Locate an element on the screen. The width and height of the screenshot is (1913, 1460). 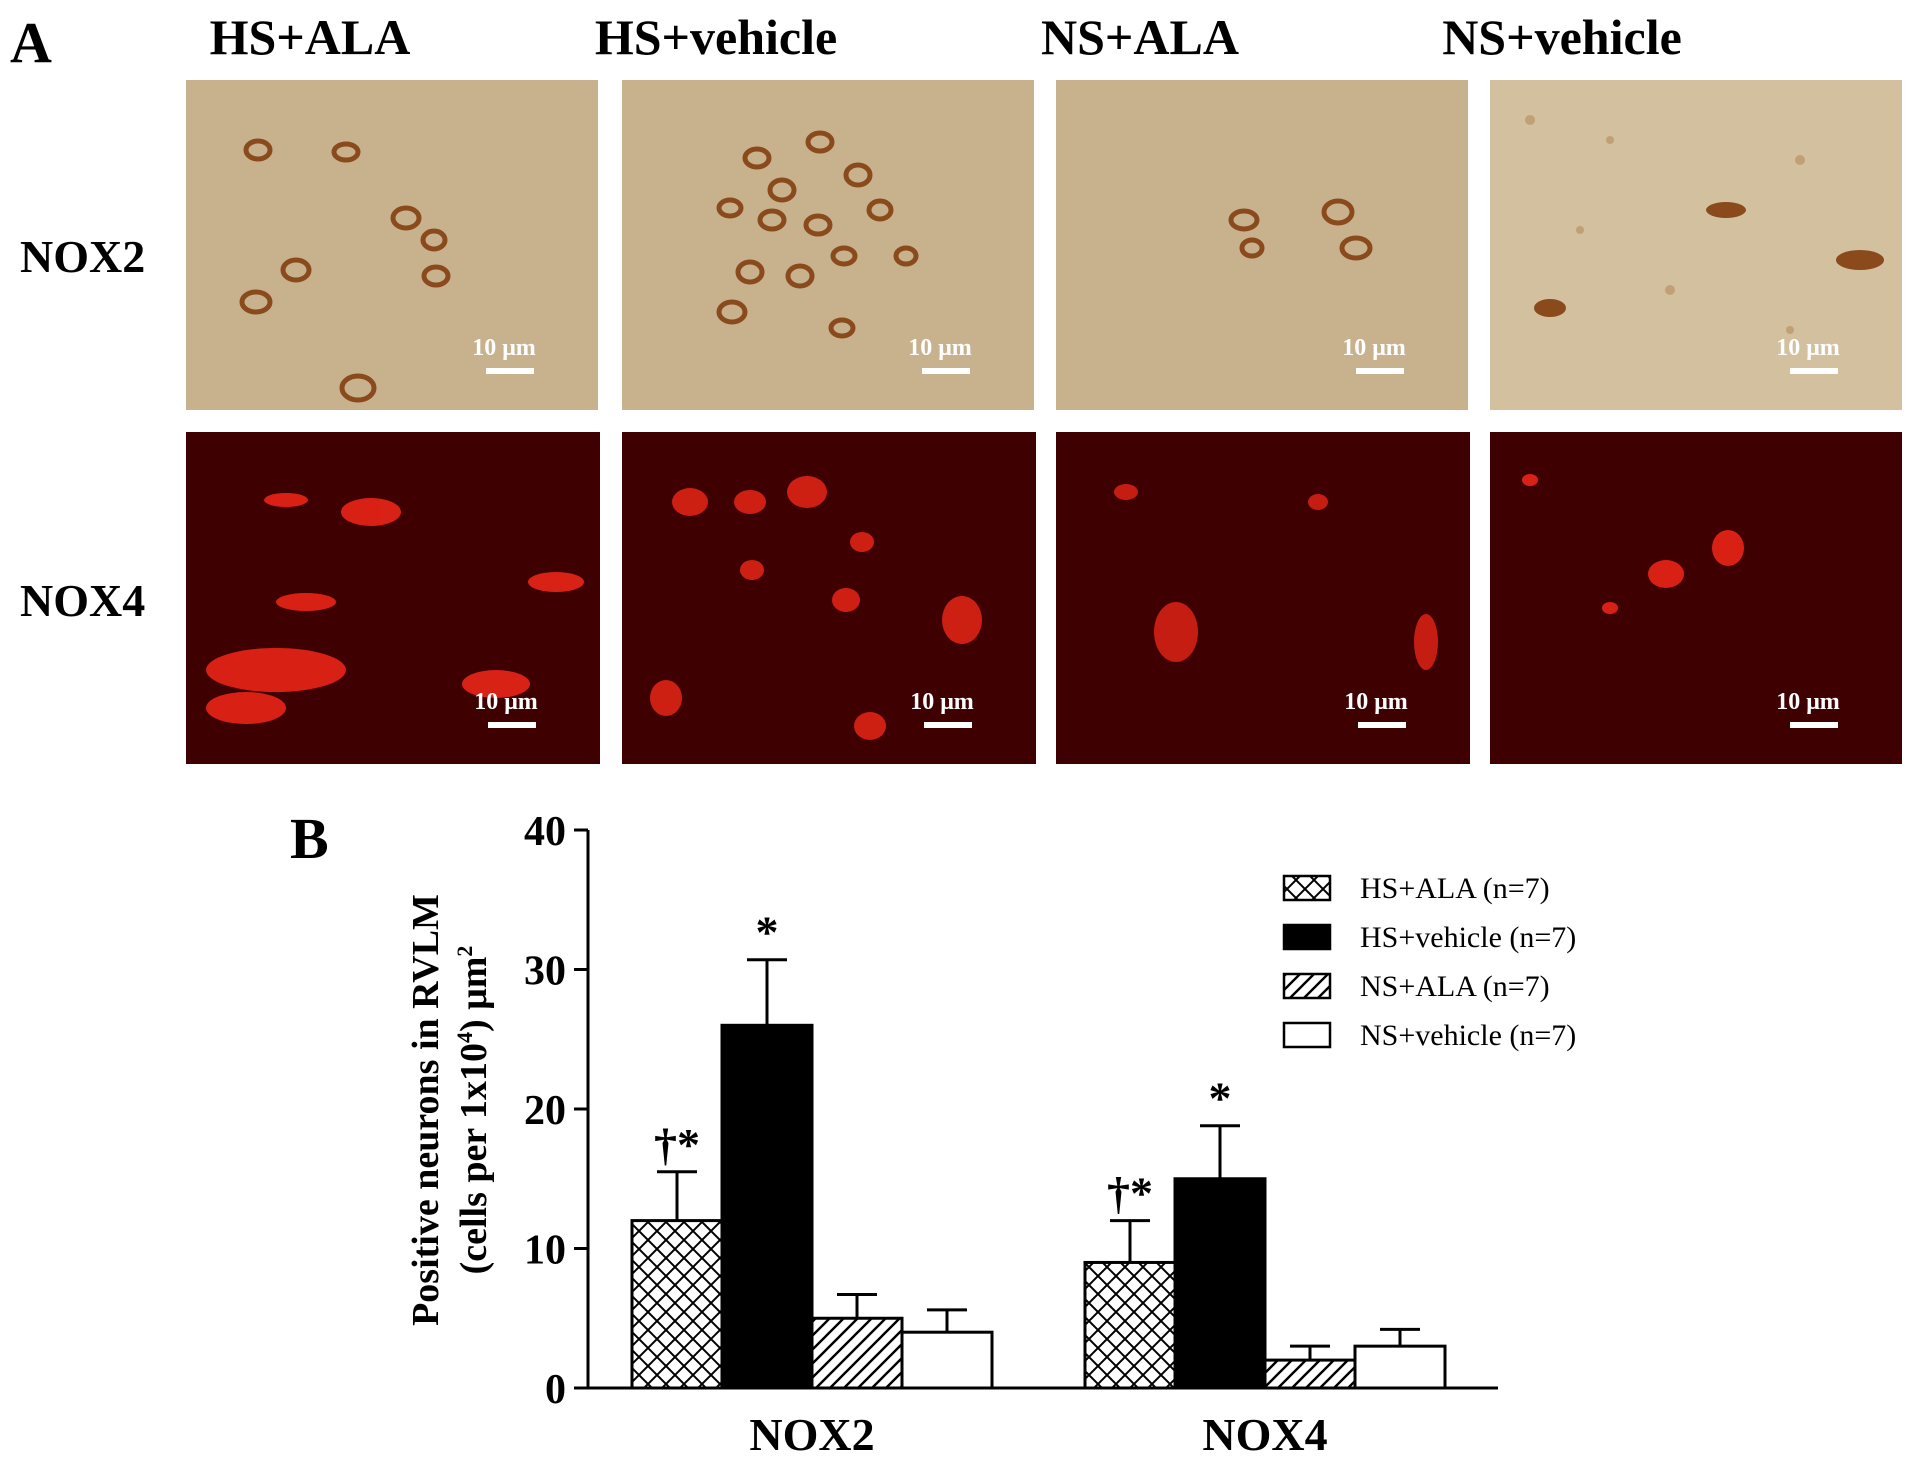
y-axis-label-superscript: 4 is located at coordinates (464, 1037).